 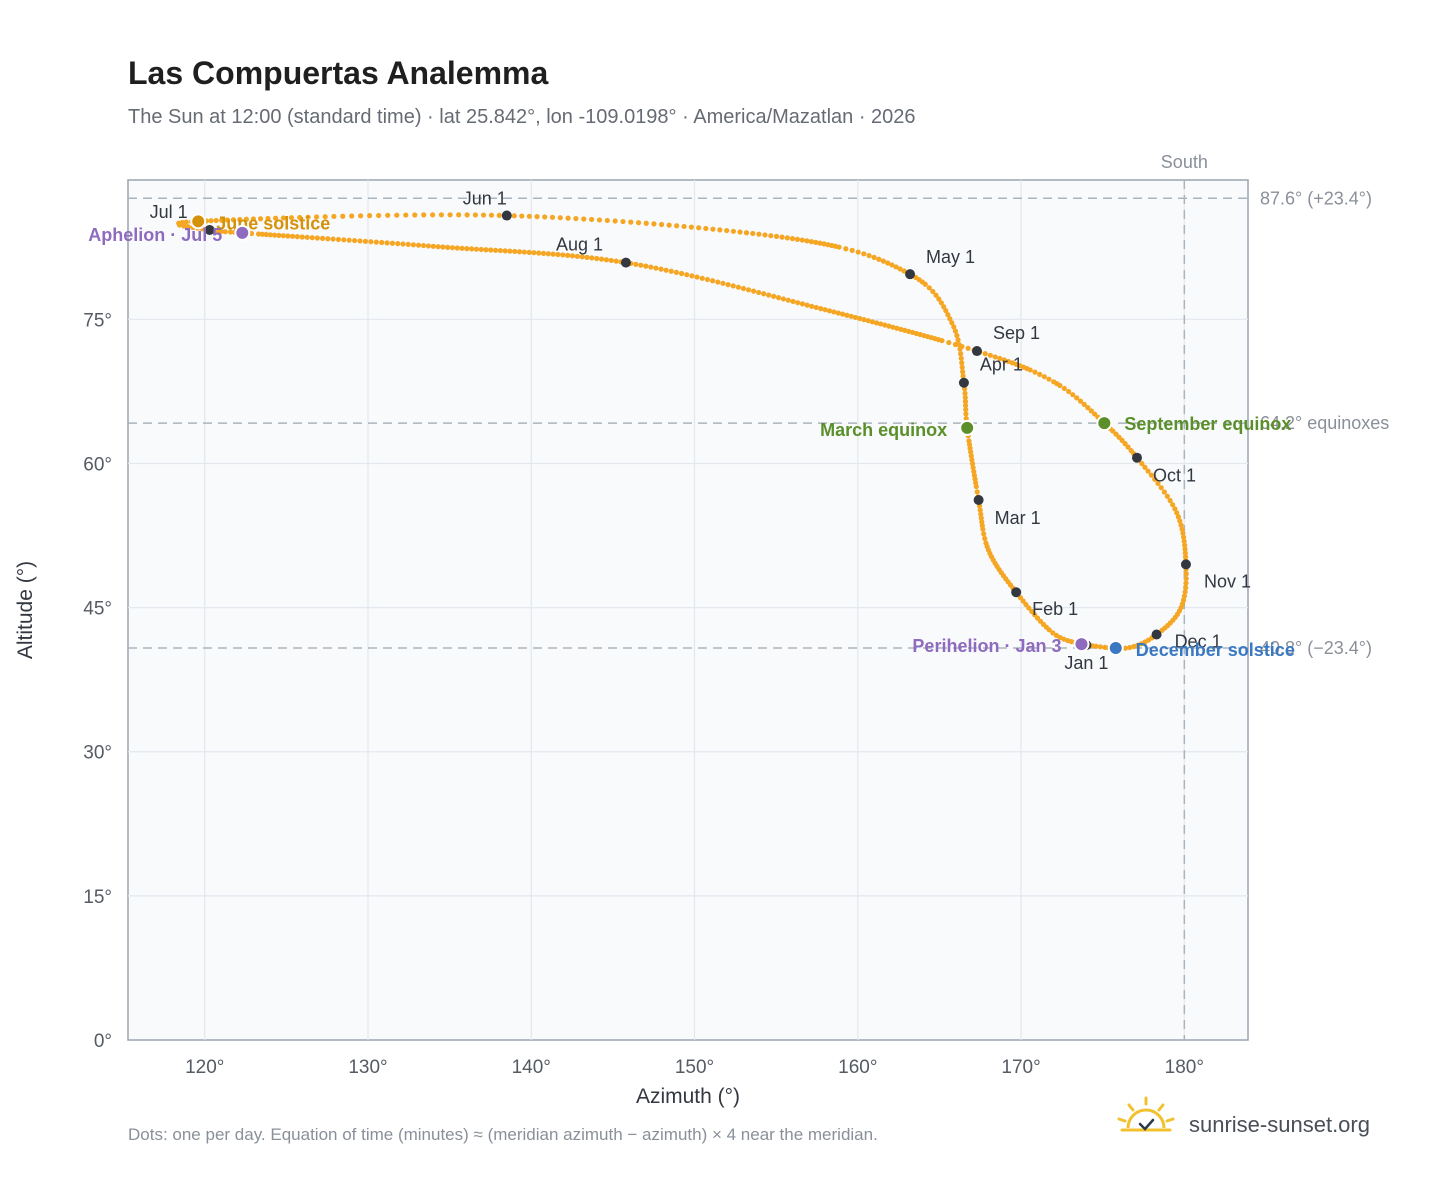 I want to click on month-marker-label: Jul 1, so click(x=169, y=212).